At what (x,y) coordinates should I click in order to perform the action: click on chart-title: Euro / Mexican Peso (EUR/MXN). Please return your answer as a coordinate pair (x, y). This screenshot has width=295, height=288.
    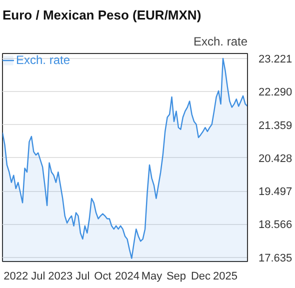
    Looking at the image, I should click on (102, 15).